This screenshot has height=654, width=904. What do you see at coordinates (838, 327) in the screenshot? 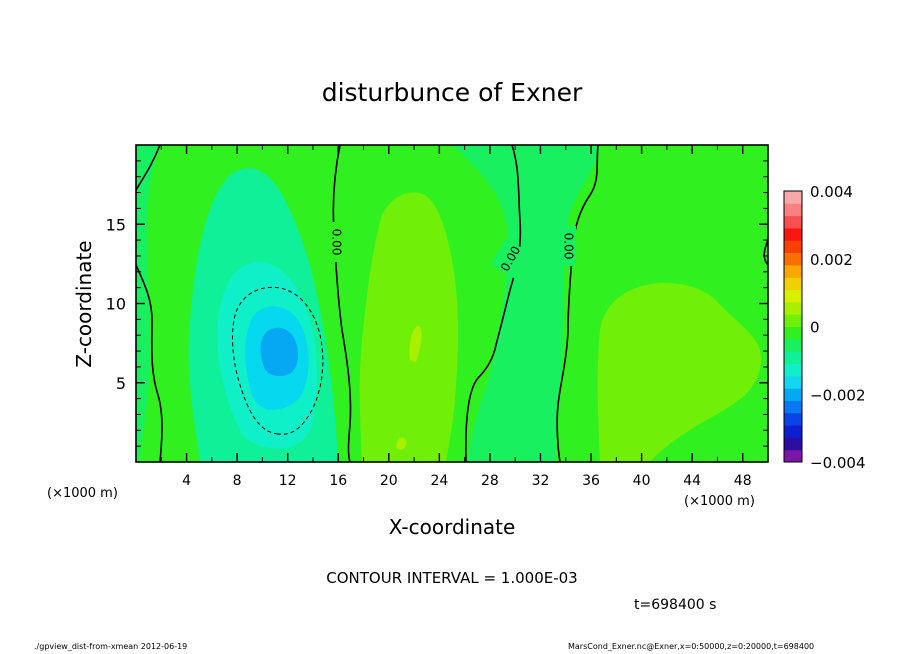
I see `colorbar-labels: 0.004 0.002 0 −0.002 −0.004` at bounding box center [838, 327].